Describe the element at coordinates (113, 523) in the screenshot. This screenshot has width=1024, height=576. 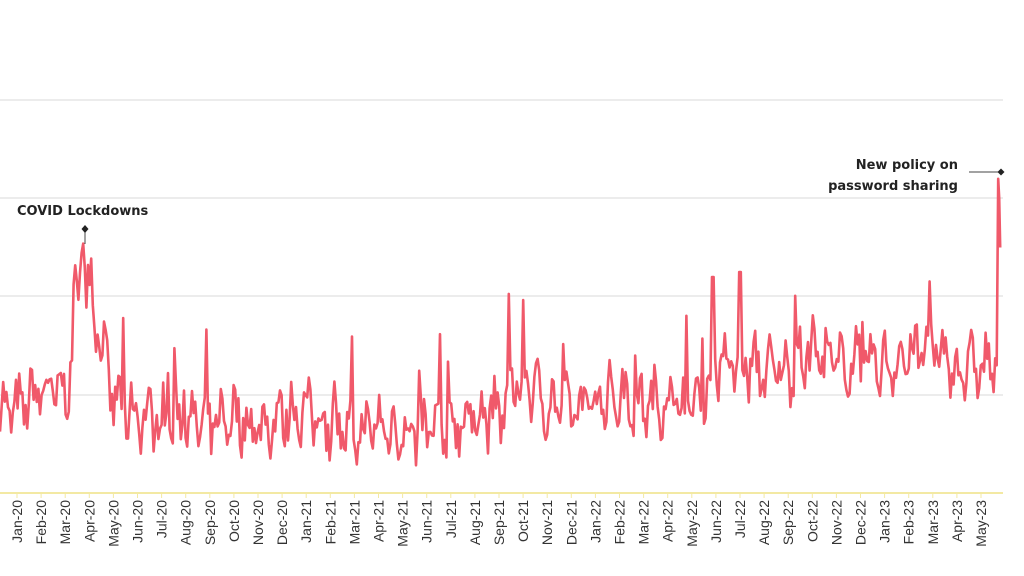
I see `x-tick-label: May-20` at that location.